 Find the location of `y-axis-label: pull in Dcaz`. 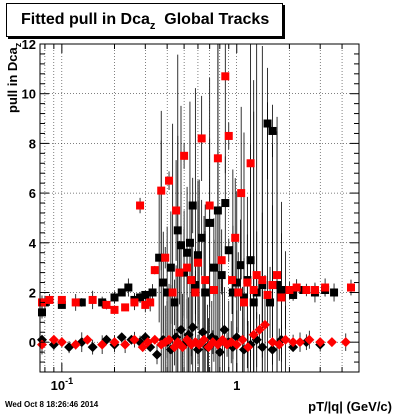

y-axis-label: pull in Dcaz is located at coordinates (14, 77).